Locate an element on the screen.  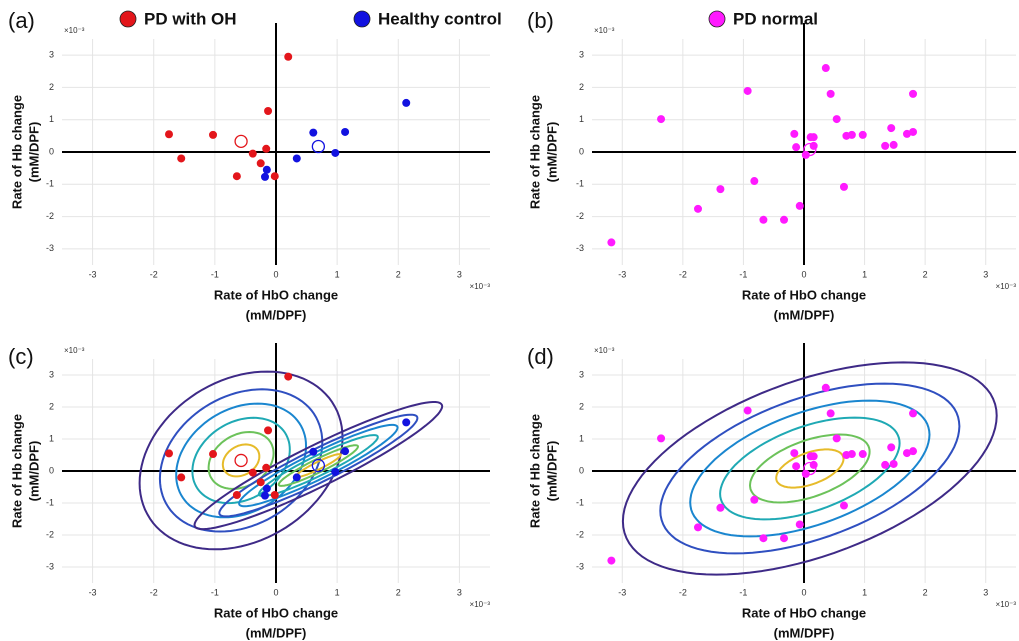
y-tick-label: -2 is located at coordinates (50, 534).